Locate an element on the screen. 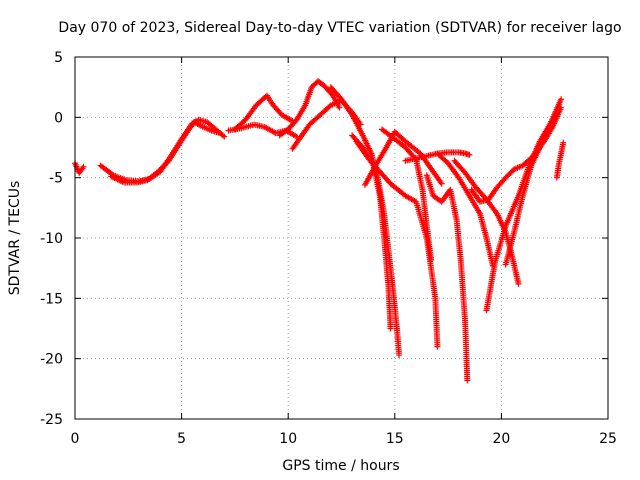 The width and height of the screenshot is (640, 480). y-tick-label: -20 is located at coordinates (51, 360).